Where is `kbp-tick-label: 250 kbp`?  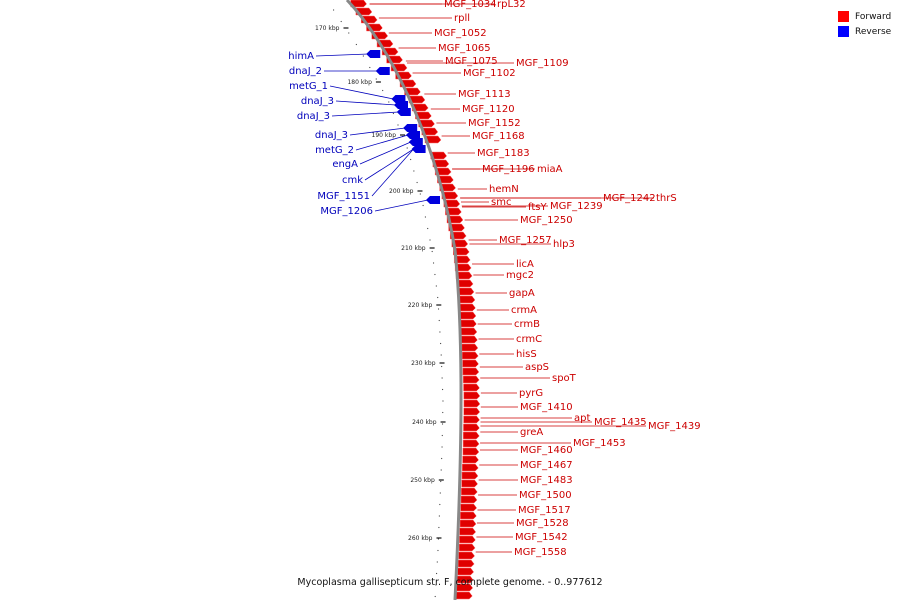 kbp-tick-label: 250 kbp is located at coordinates (422, 480).